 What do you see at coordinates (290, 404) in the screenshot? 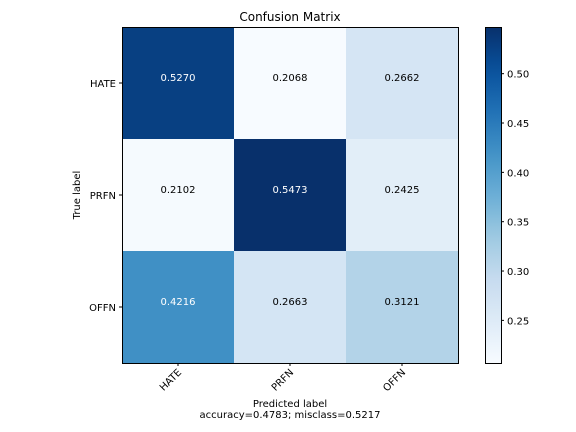
I see `x-axis-label: Predicted label` at bounding box center [290, 404].